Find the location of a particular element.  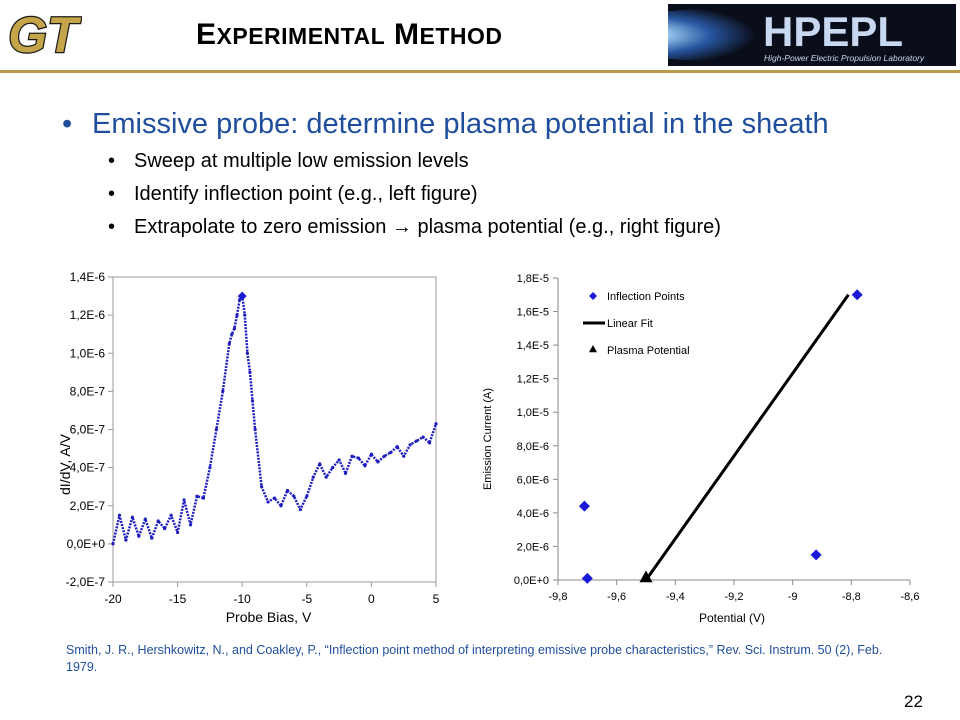

legend-inflection-icon is located at coordinates (593, 296).